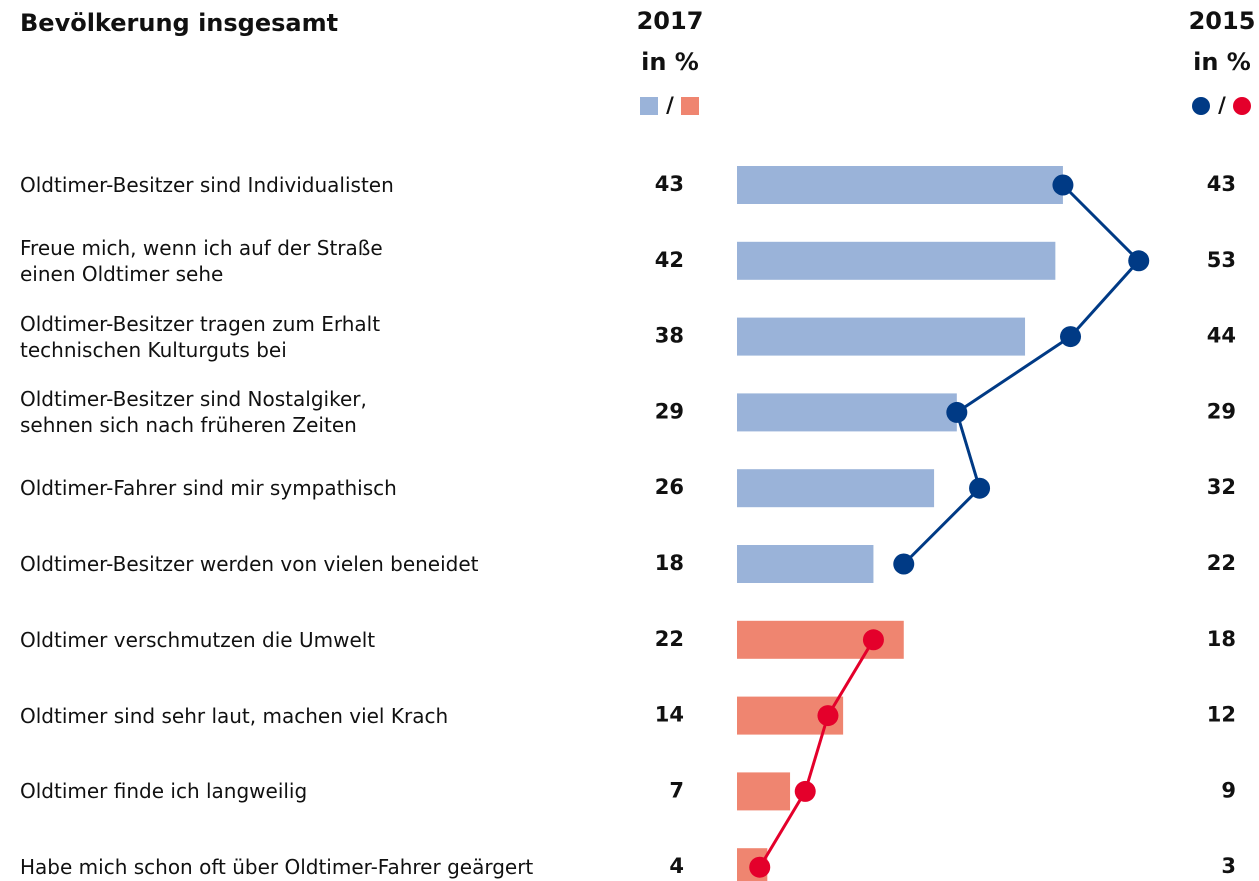  Describe the element at coordinates (1228, 790) in the screenshot. I see `value-label: 9` at that location.